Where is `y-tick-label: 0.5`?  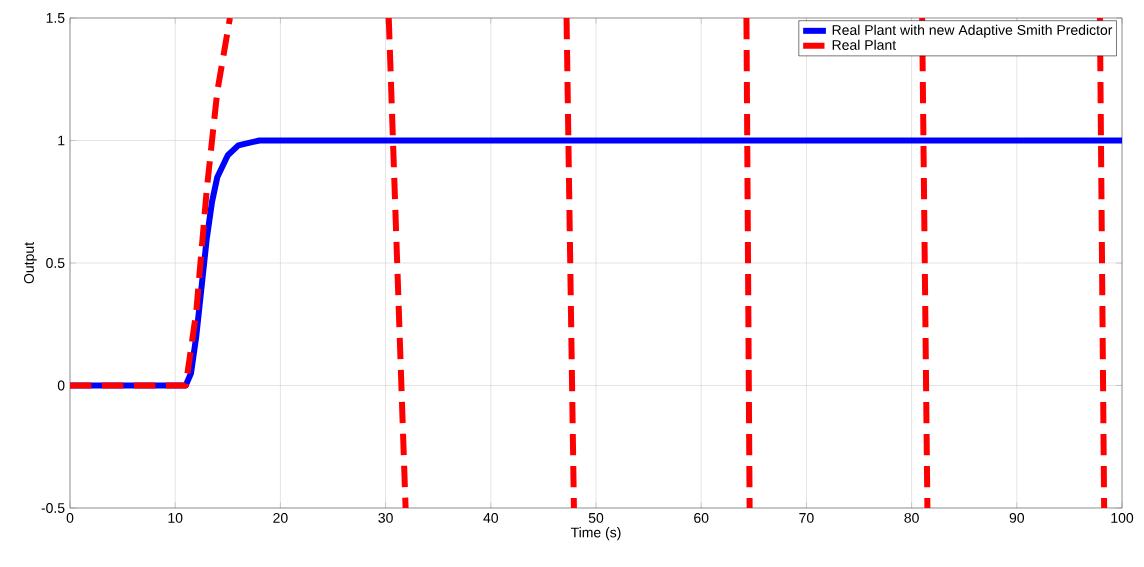
y-tick-label: 0.5 is located at coordinates (55, 263).